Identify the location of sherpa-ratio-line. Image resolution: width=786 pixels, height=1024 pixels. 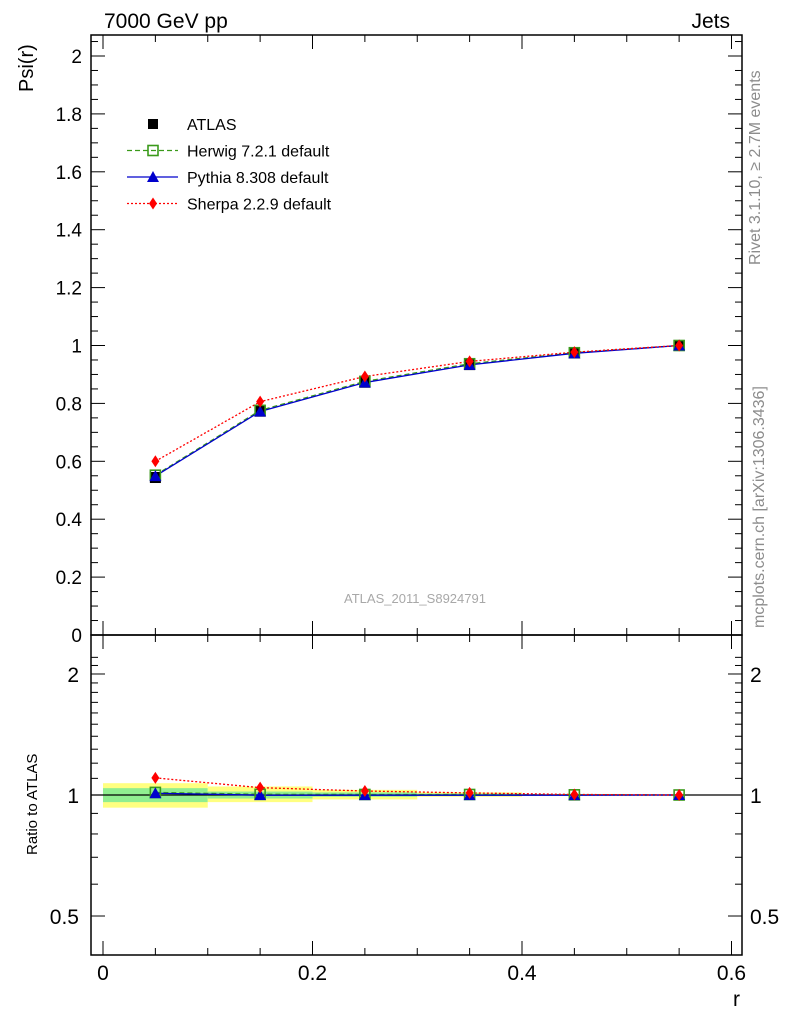
(417, 786).